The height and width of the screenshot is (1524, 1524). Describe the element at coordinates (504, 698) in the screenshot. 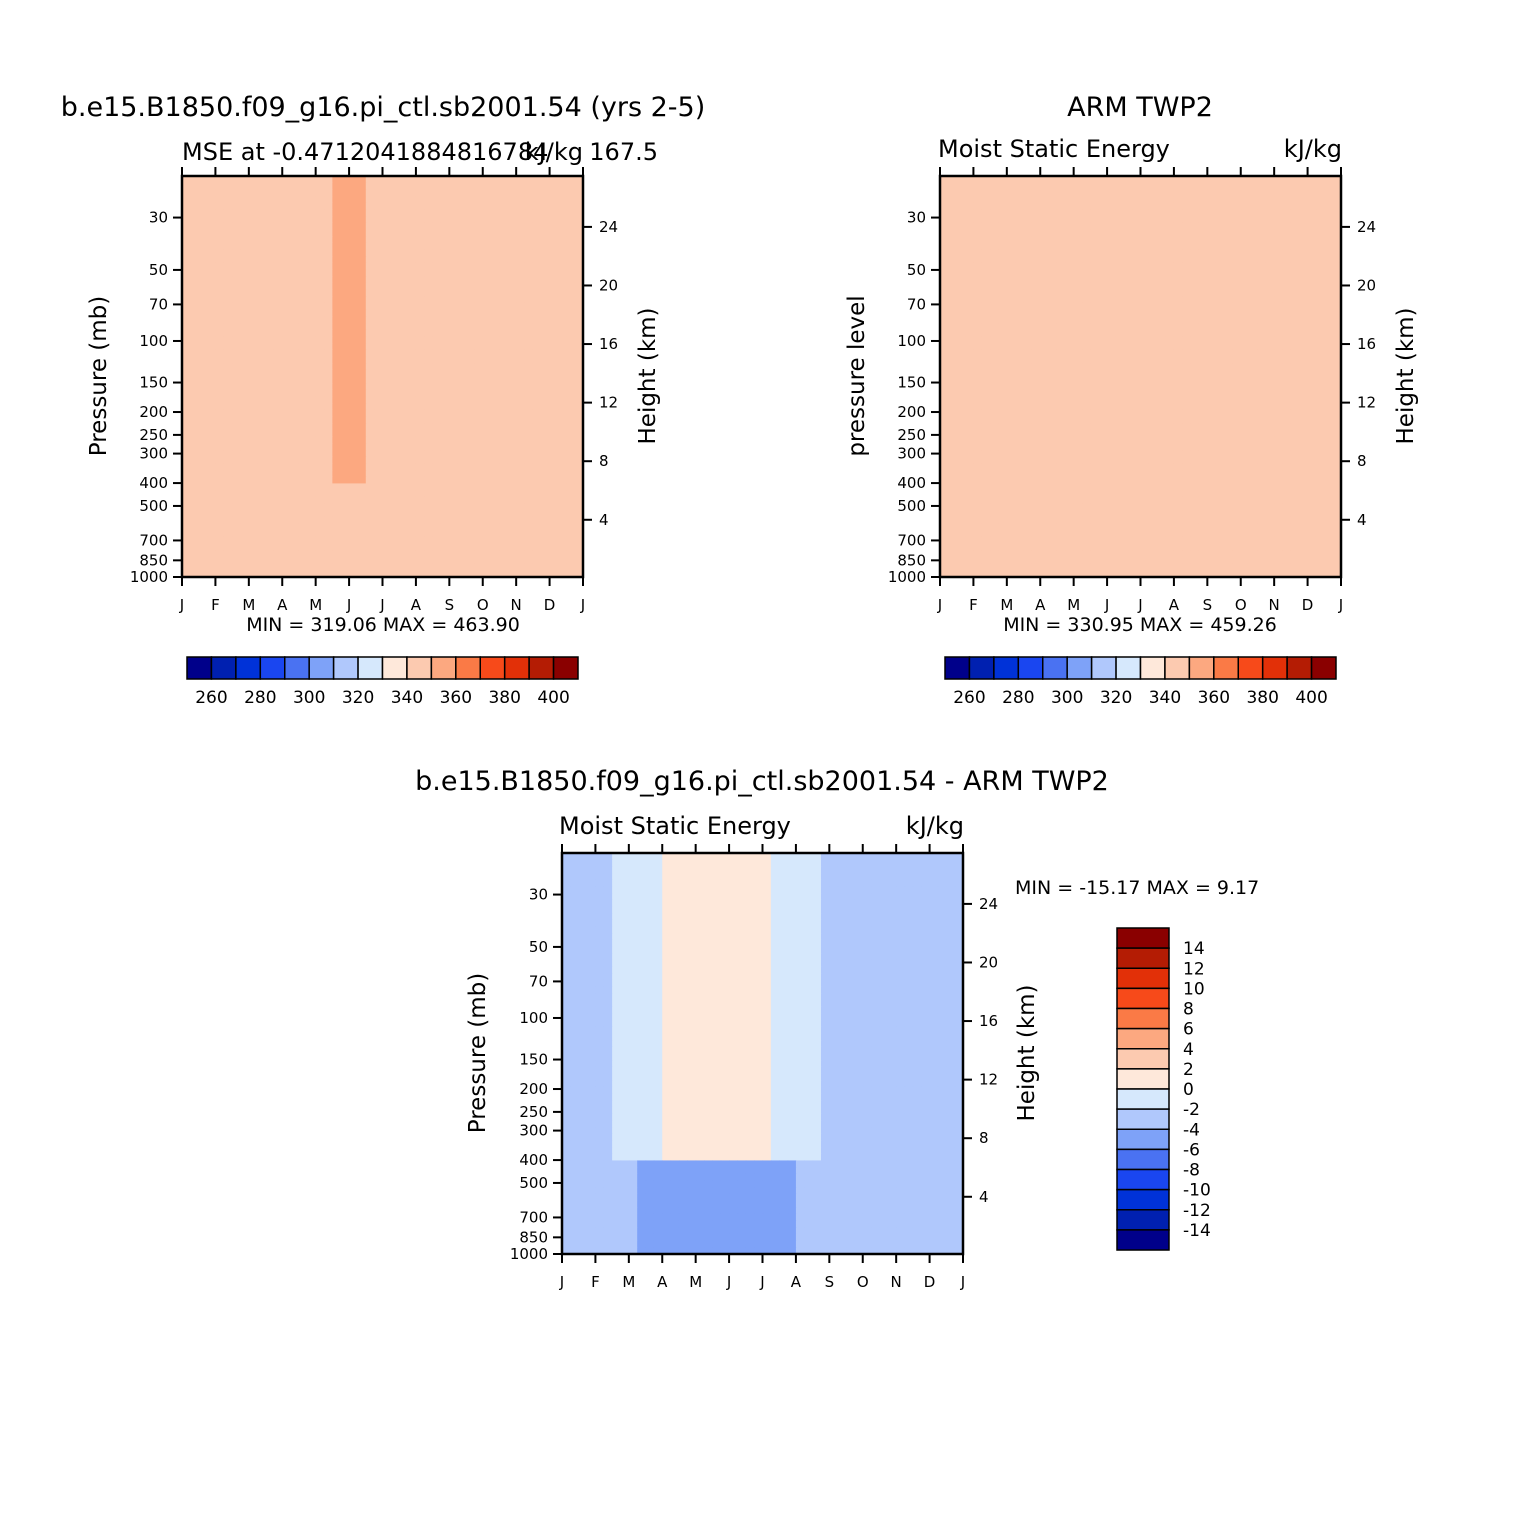

I see `colorbar-label: 380` at that location.